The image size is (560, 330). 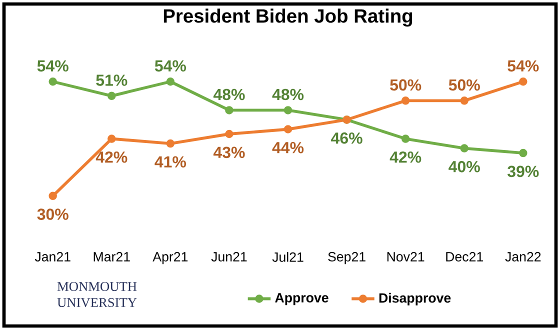 I want to click on data-label: 39%, so click(x=523, y=172).